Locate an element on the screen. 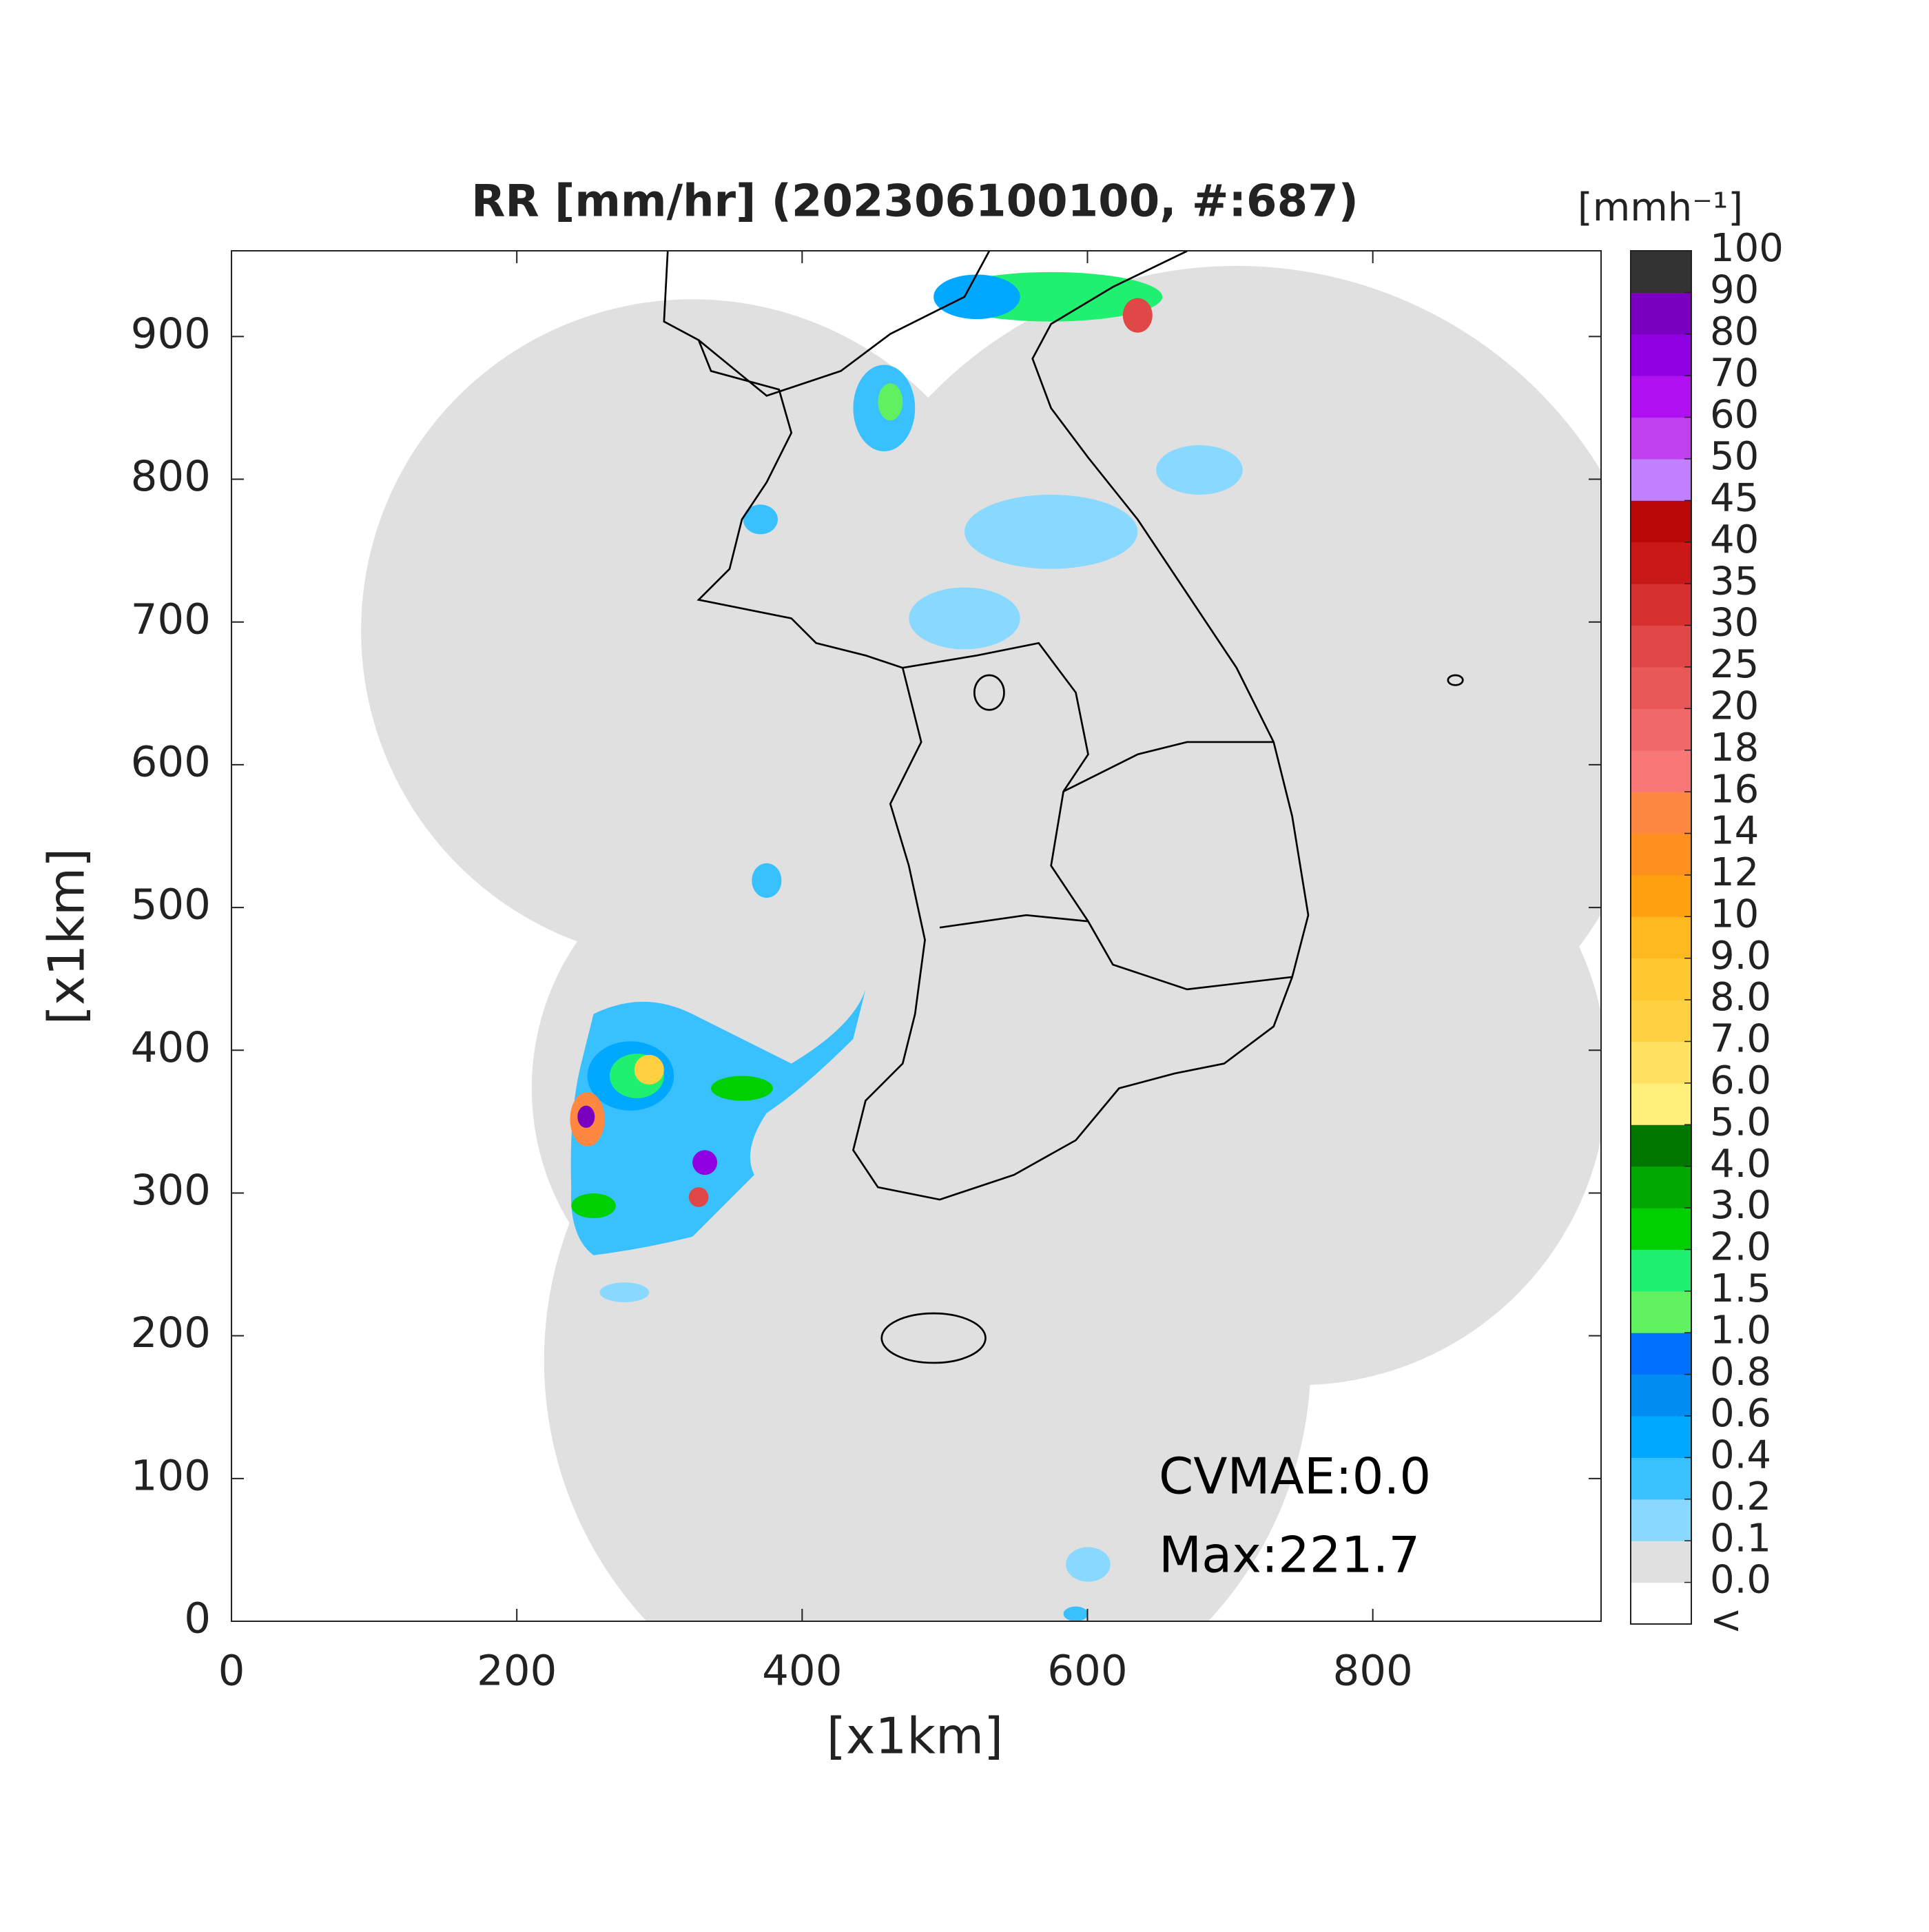 The width and height of the screenshot is (1929, 1932). colorbar-tick-label: 14 is located at coordinates (1734, 831).